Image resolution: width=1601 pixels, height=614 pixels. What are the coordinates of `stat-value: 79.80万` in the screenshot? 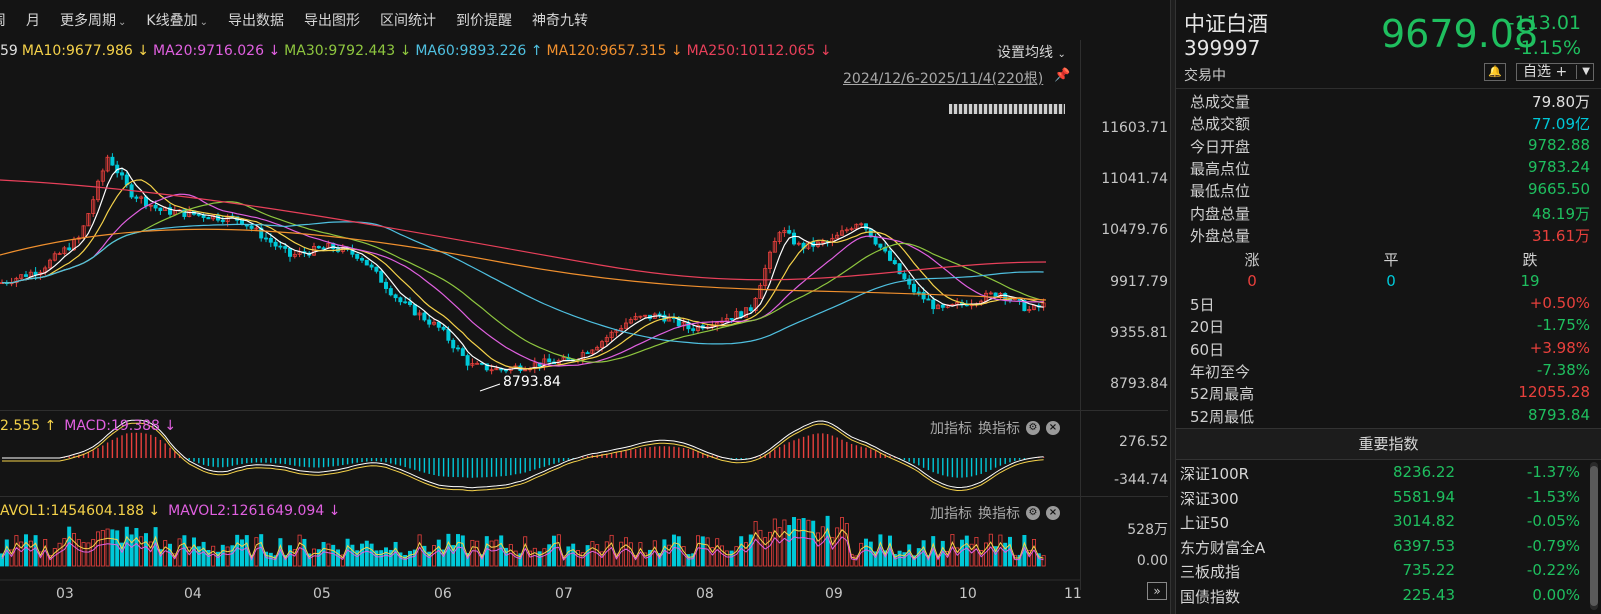 It's located at (1561, 102).